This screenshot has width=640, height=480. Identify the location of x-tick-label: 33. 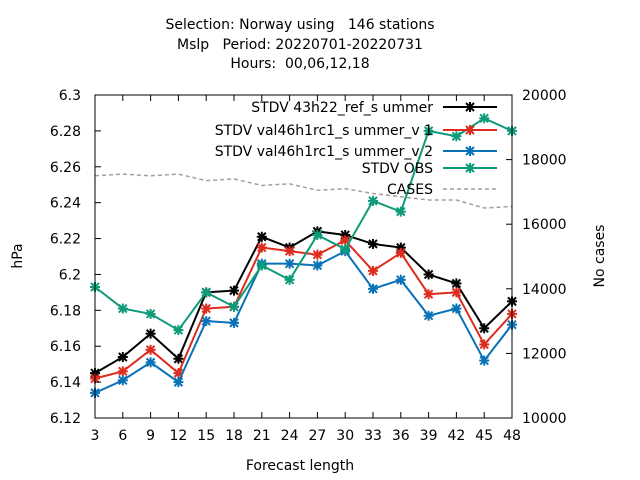
(373, 436).